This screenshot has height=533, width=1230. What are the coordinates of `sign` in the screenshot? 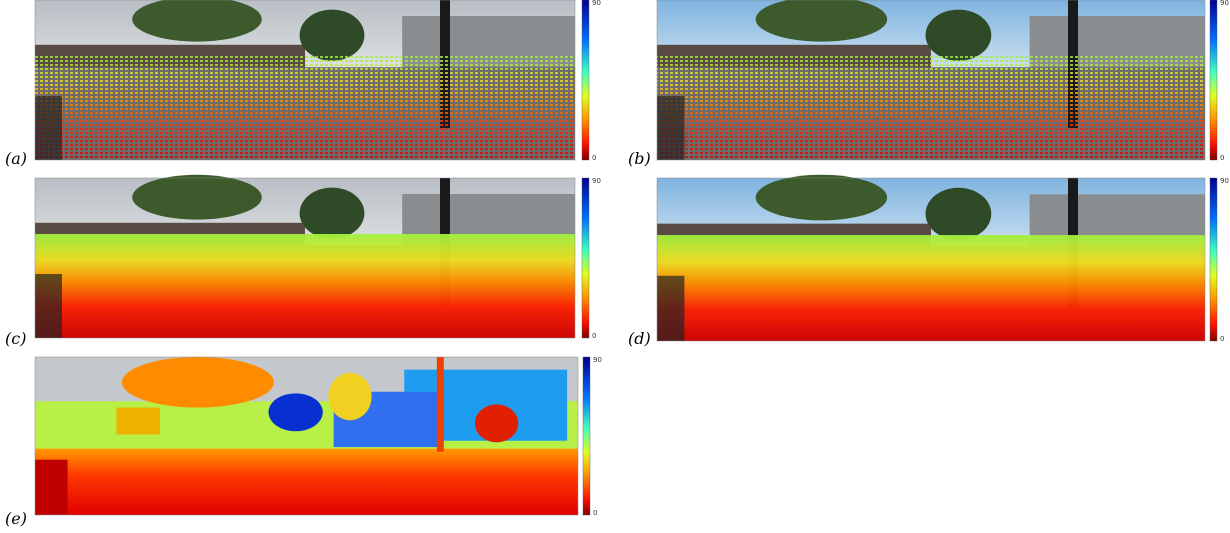 It's located at (138, 421).